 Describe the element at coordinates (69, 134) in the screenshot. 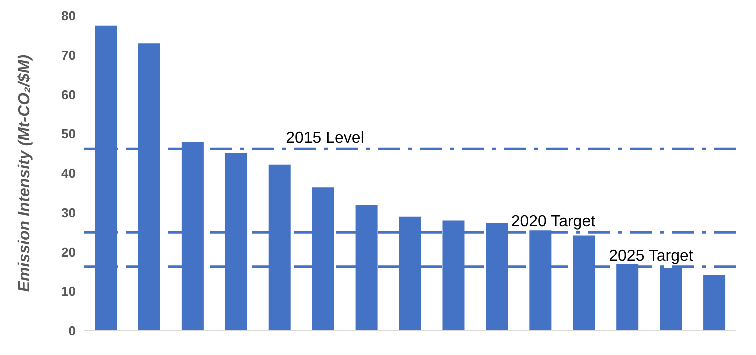

I see `y-tick-label: 50` at that location.